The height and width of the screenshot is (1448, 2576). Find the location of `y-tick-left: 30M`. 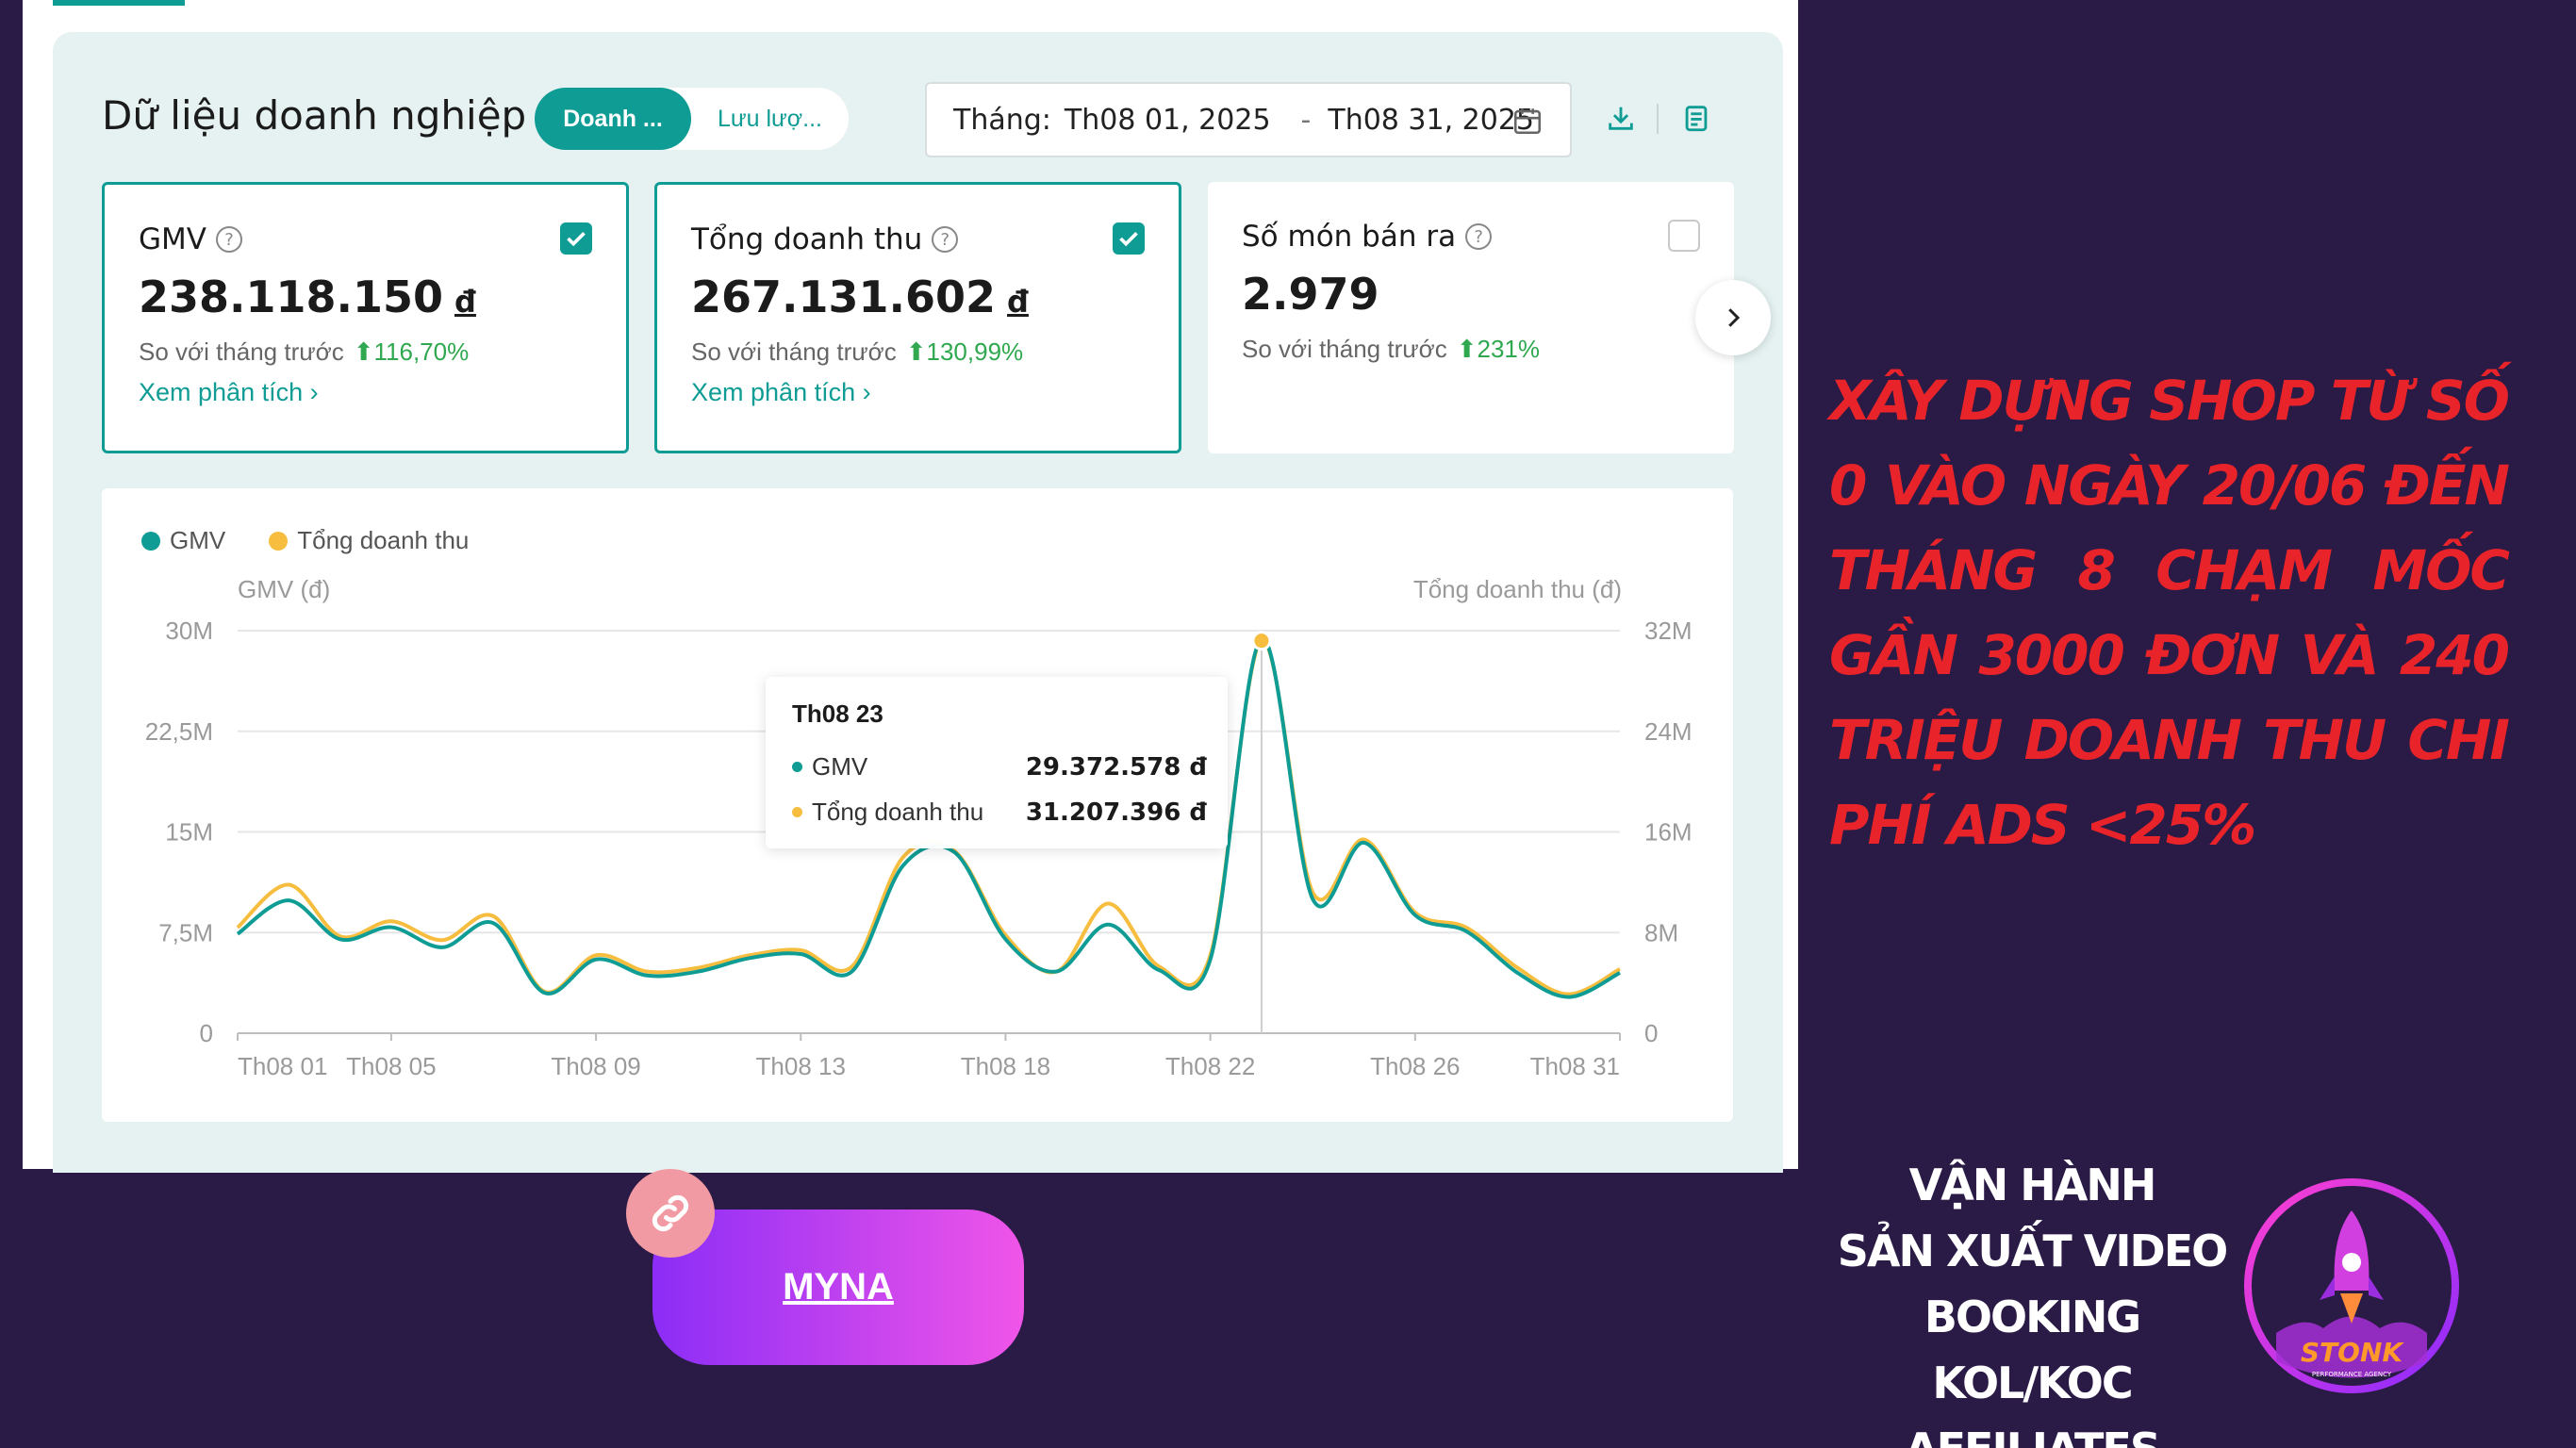

y-tick-left: 30M is located at coordinates (189, 631).